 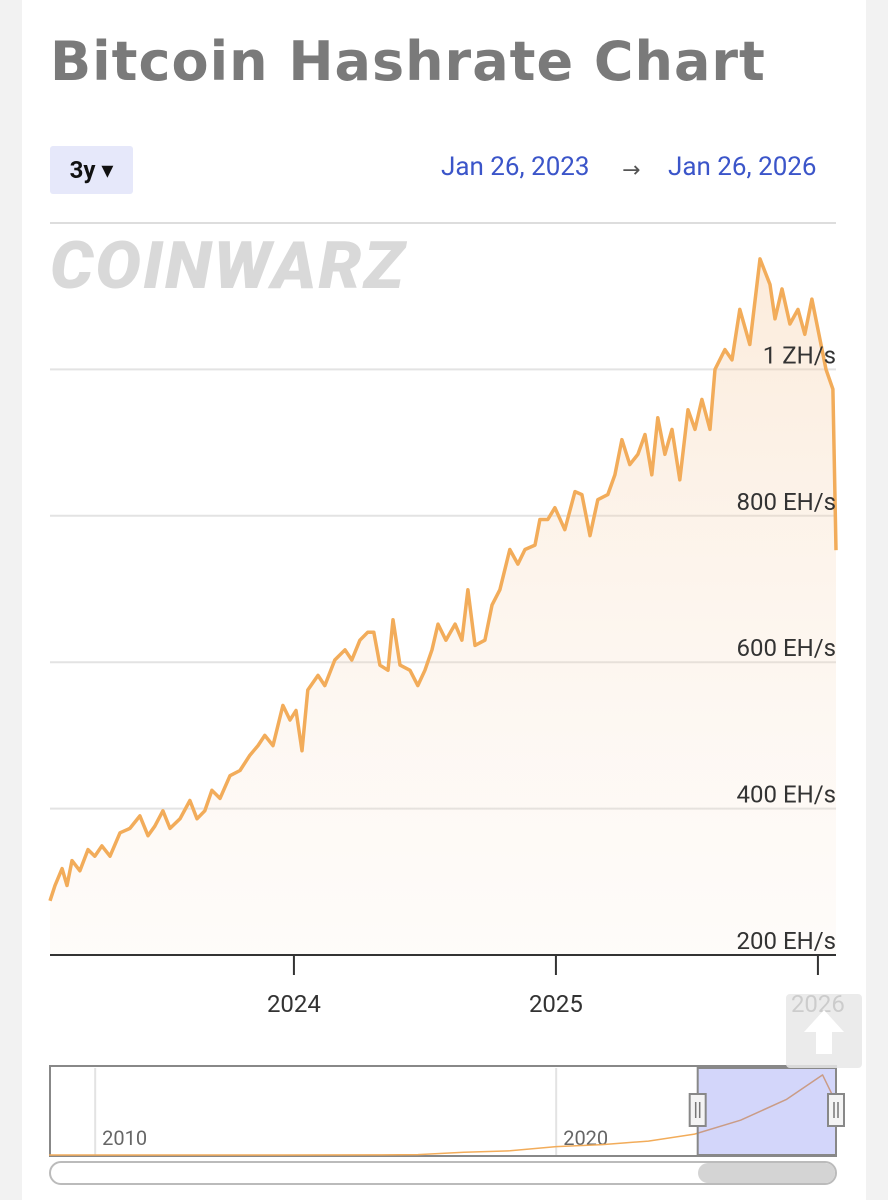 I want to click on navigator-tick-label: 2010, so click(x=124, y=1138).